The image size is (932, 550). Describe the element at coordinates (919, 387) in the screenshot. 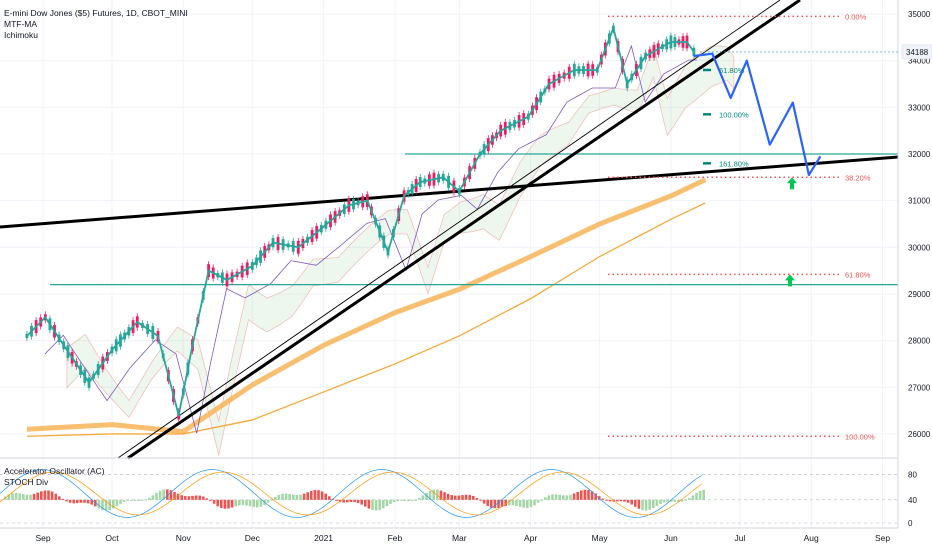

I see `y-tick-label: 27000` at that location.